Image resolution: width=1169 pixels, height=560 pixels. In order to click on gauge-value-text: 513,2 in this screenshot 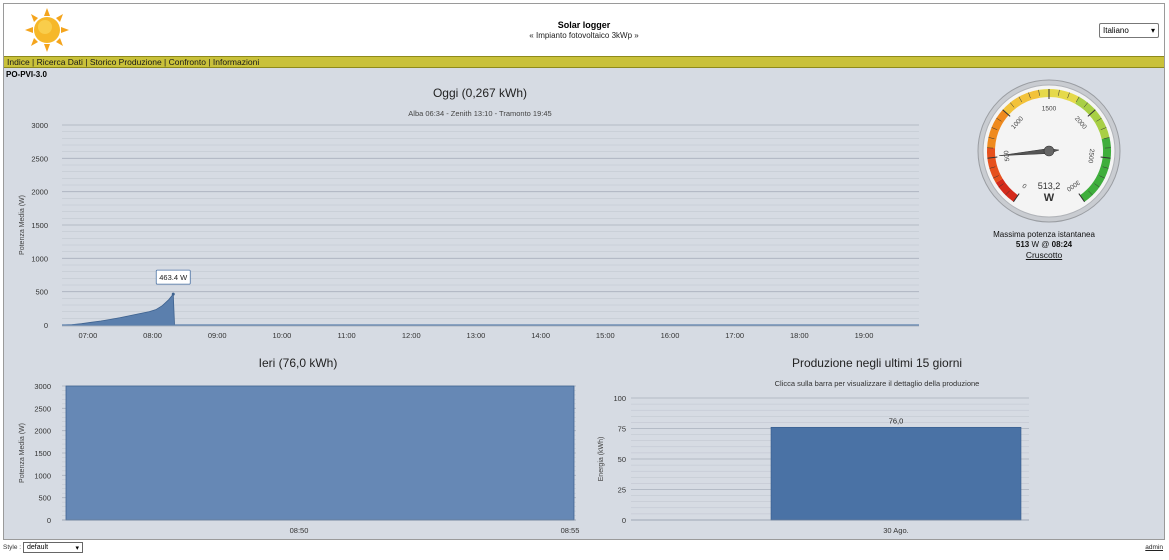, I will do `click(1049, 186)`.